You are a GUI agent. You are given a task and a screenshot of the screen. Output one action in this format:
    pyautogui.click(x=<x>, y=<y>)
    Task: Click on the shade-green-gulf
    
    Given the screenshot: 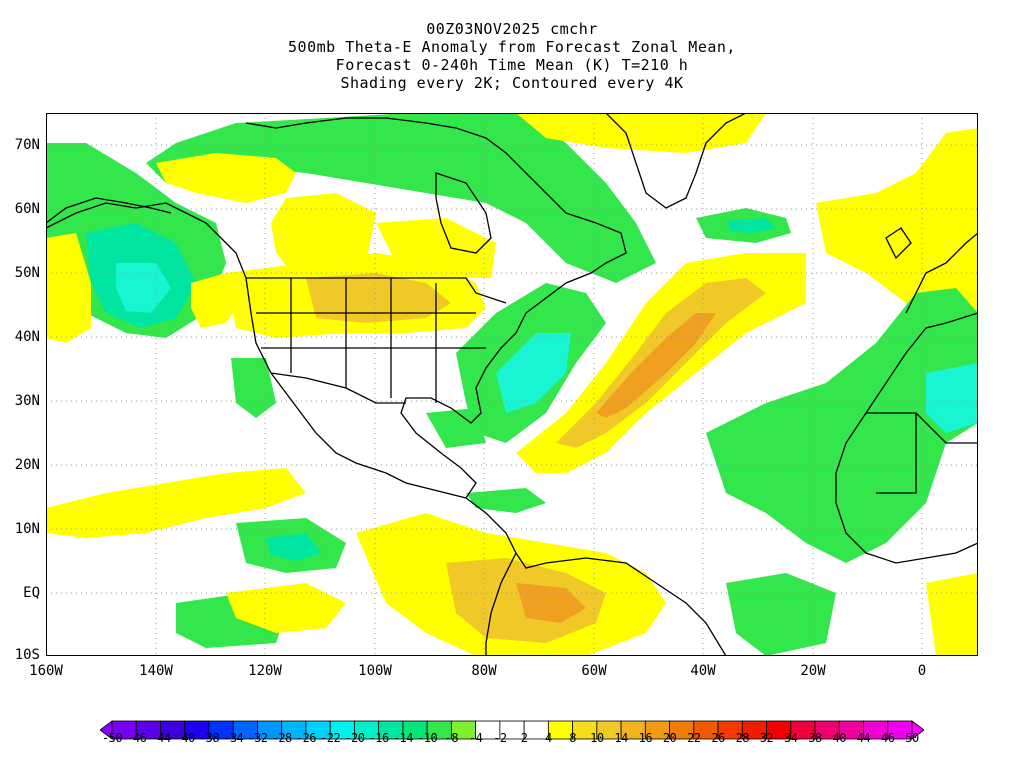 What is the action you would take?
    pyautogui.click(x=456, y=428)
    